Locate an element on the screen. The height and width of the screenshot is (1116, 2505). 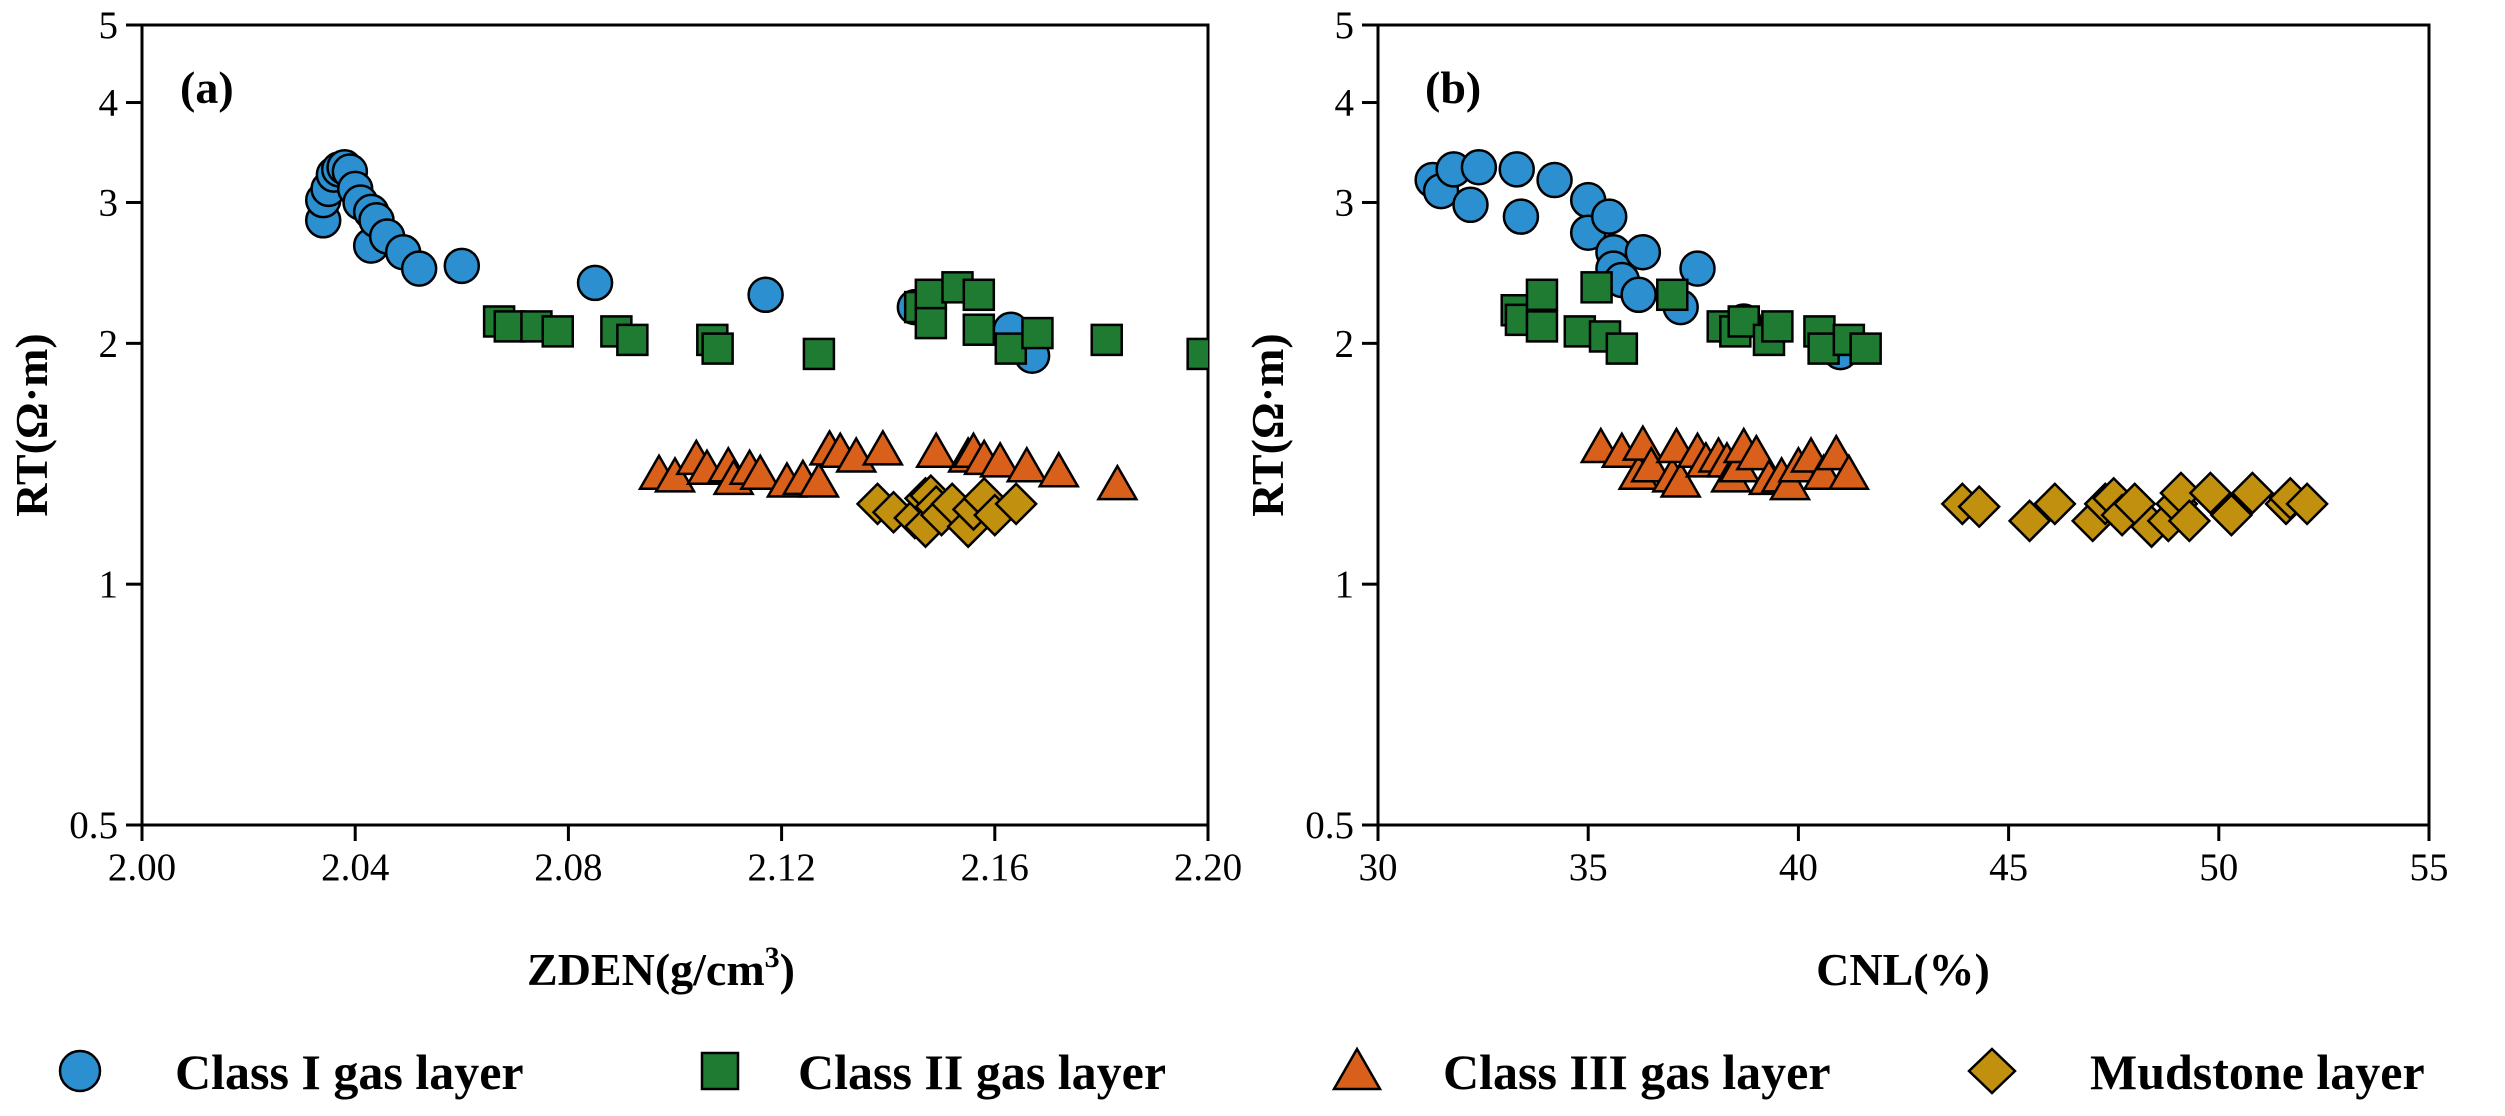
x-tick-label: 35 is located at coordinates (1588, 867).